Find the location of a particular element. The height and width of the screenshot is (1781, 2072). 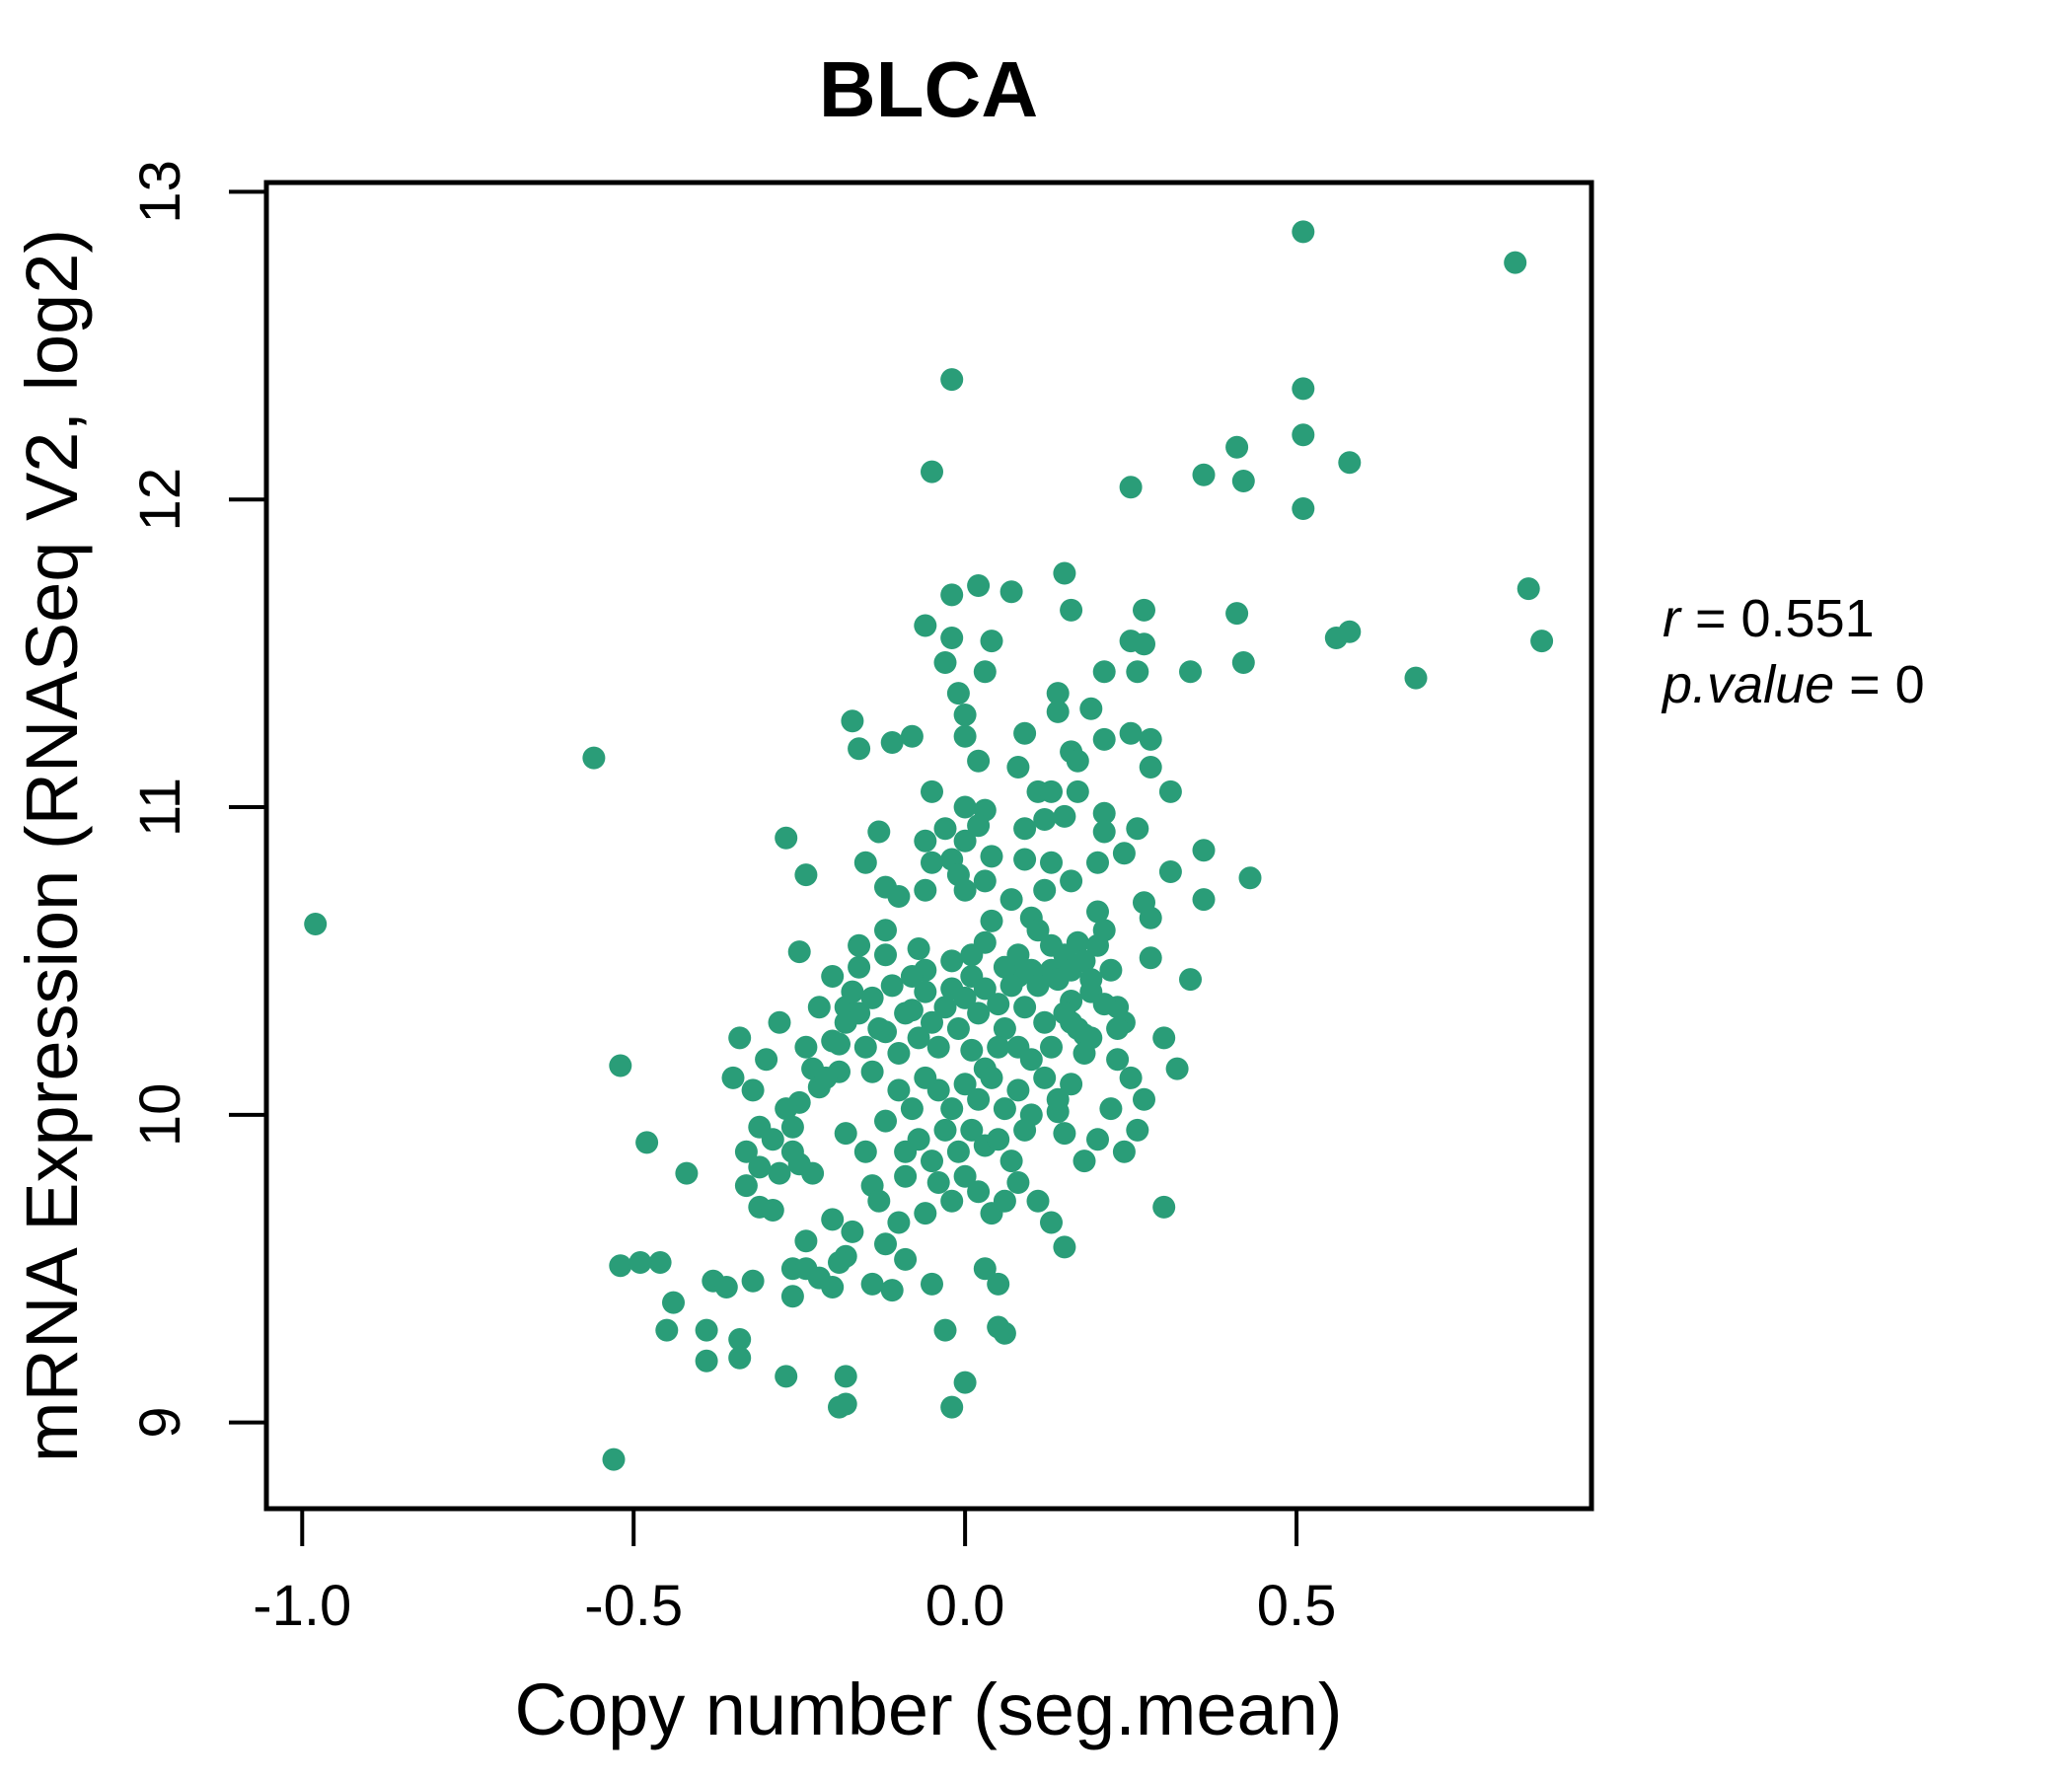

correlation-r-value: = 0.551 is located at coordinates (1778, 618).